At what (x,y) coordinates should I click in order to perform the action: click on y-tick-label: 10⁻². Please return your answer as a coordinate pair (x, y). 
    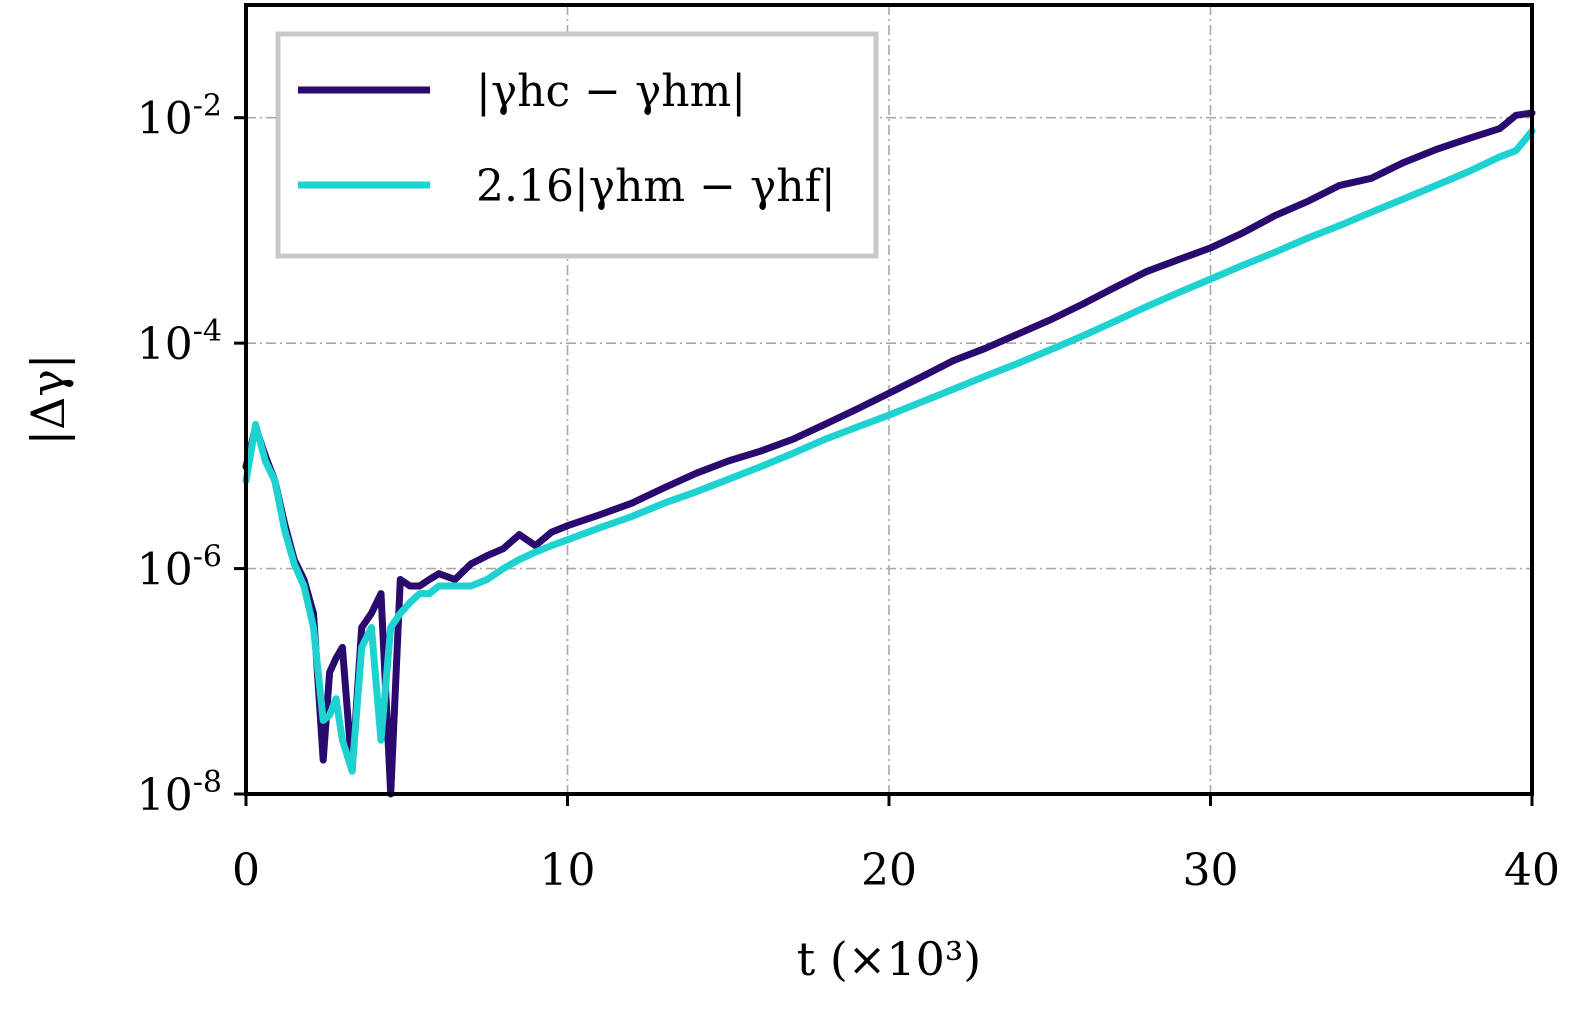
    Looking at the image, I should click on (179, 117).